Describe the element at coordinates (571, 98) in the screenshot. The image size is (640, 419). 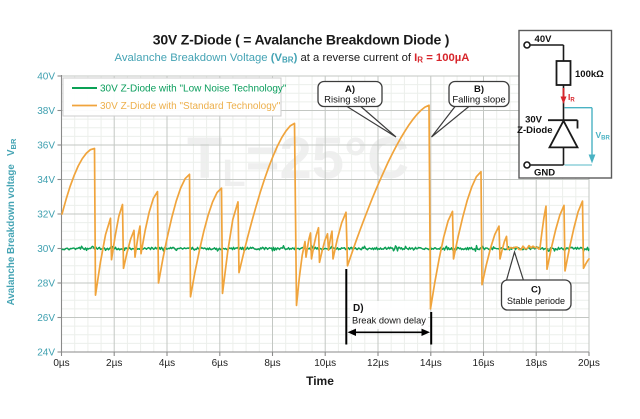
I see `svg-text: IR` at that location.